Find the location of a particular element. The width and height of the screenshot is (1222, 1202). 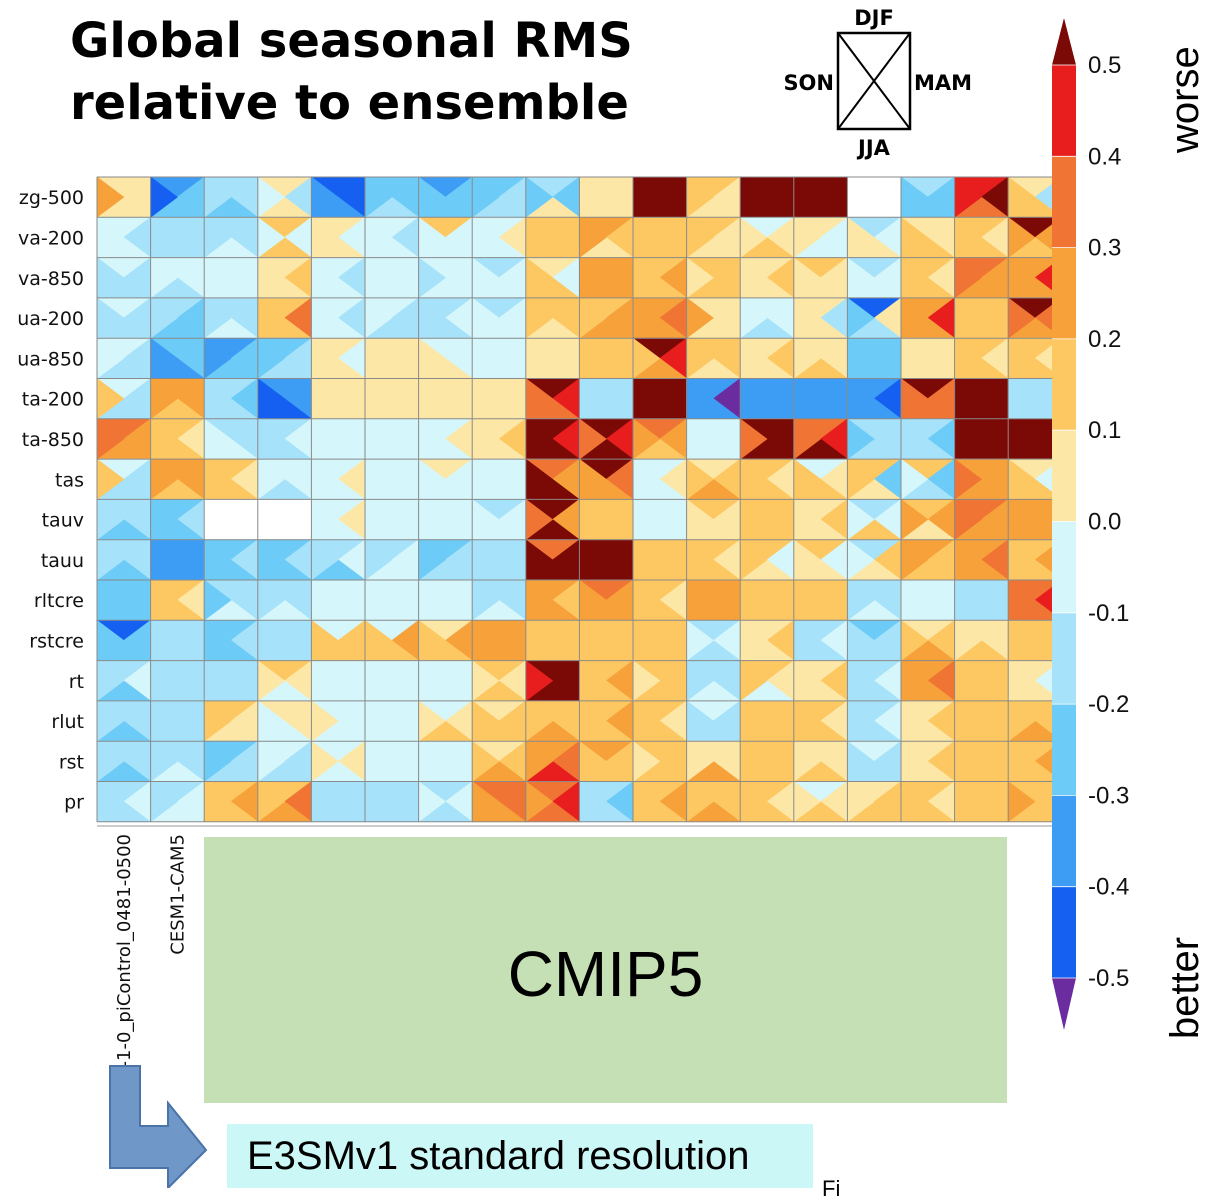

column-label: E3SM-1-0_piControl_0481-0500 is located at coordinates (124, 975).